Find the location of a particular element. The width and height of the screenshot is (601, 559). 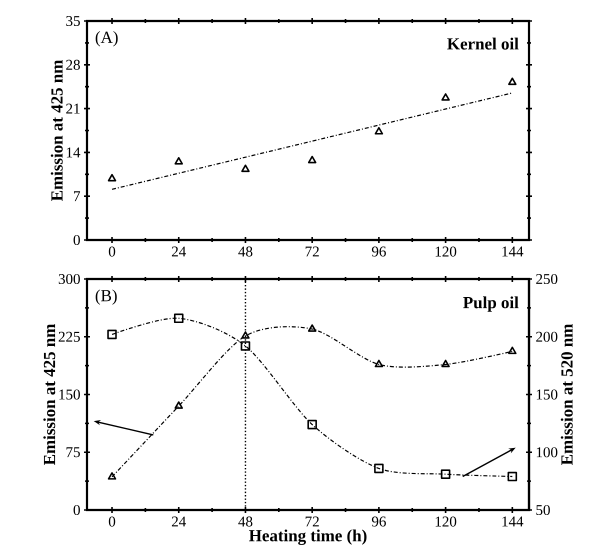

y-tick-label: 7 is located at coordinates (77, 196).